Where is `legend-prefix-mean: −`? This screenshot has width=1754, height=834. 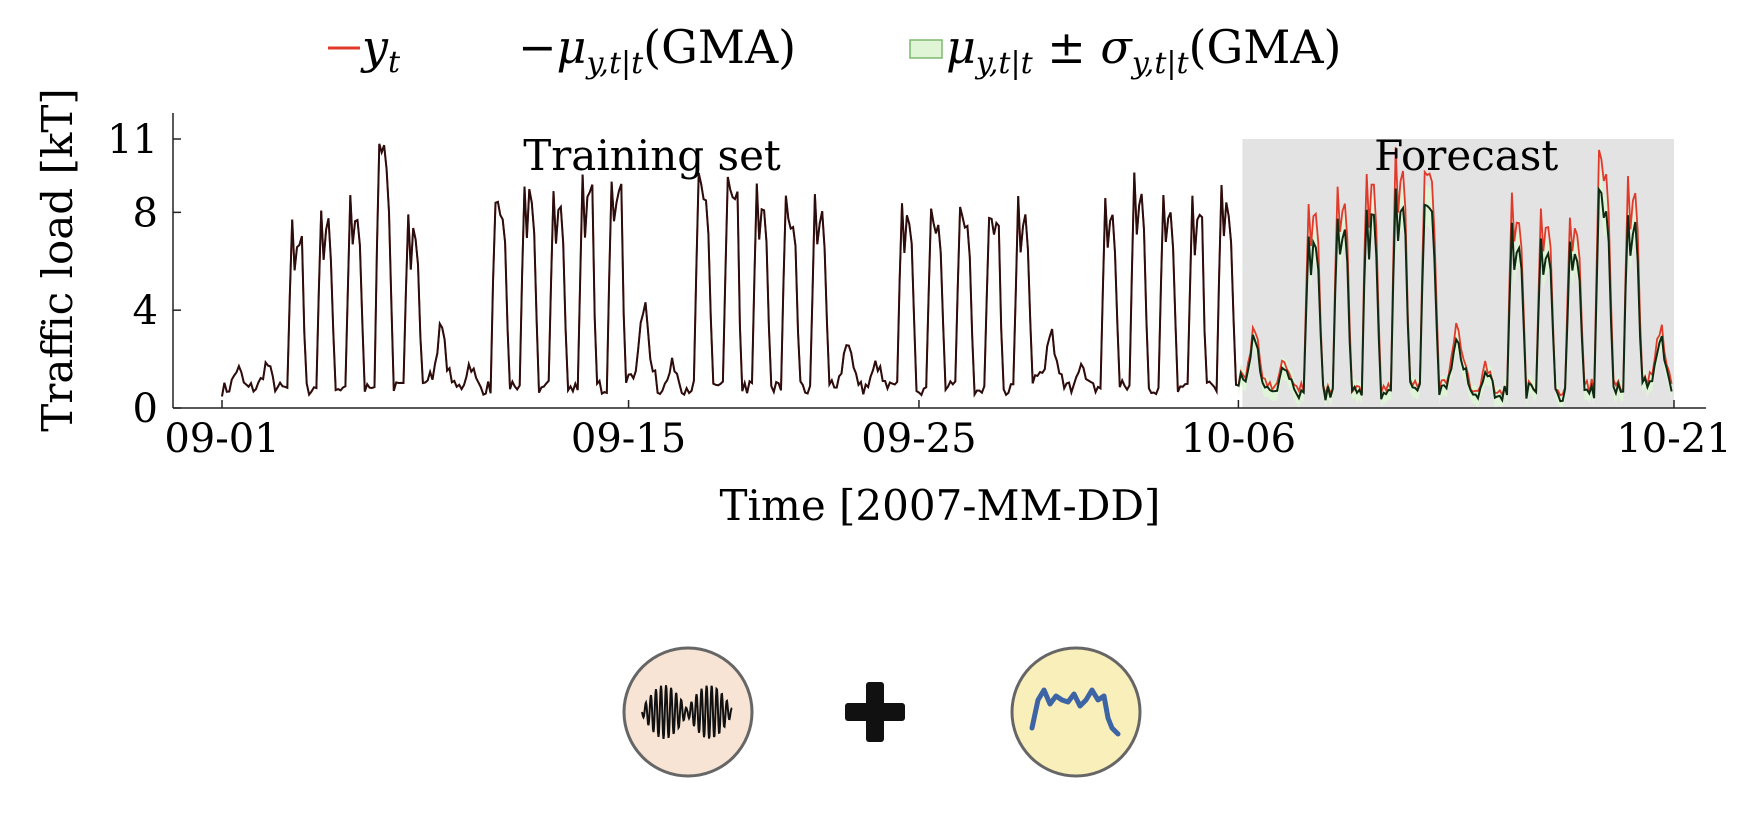 legend-prefix-mean: − is located at coordinates (537, 47).